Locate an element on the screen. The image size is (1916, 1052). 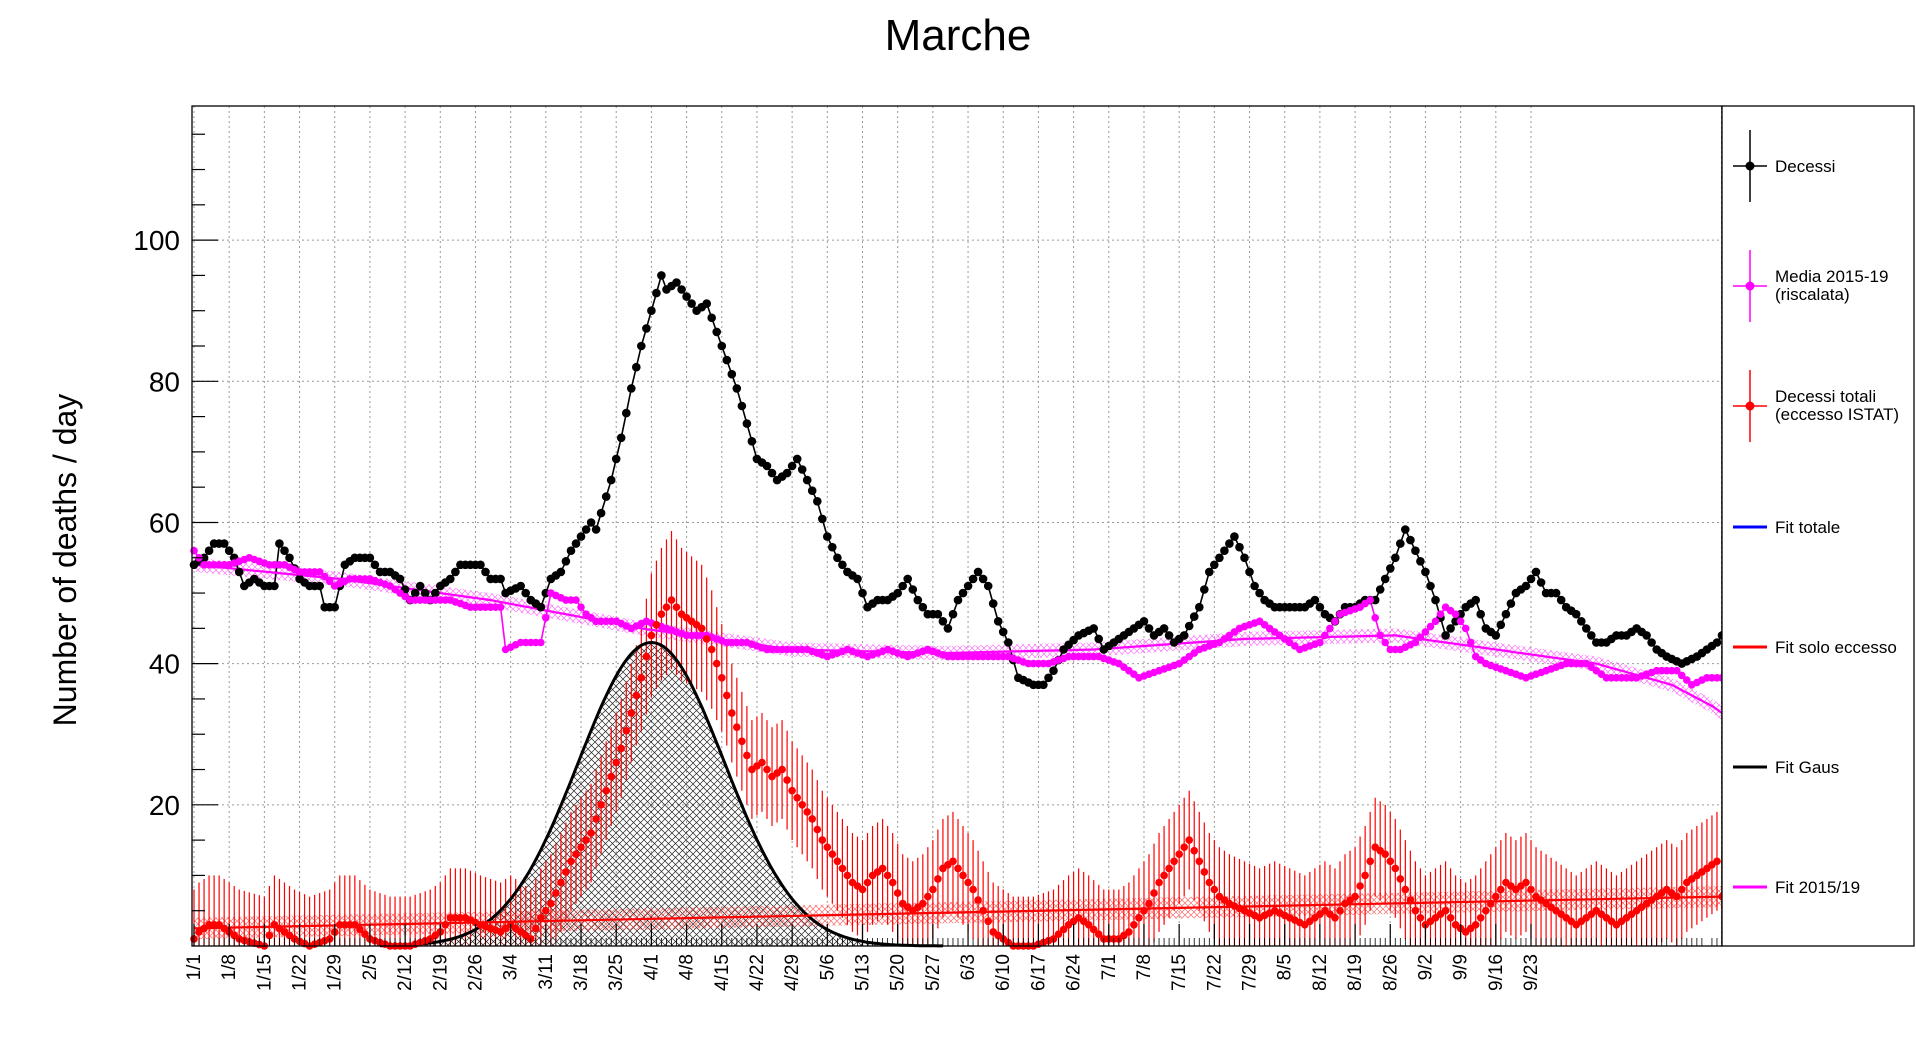
x-tick-label: 7/29 is located at coordinates (1250, 972).